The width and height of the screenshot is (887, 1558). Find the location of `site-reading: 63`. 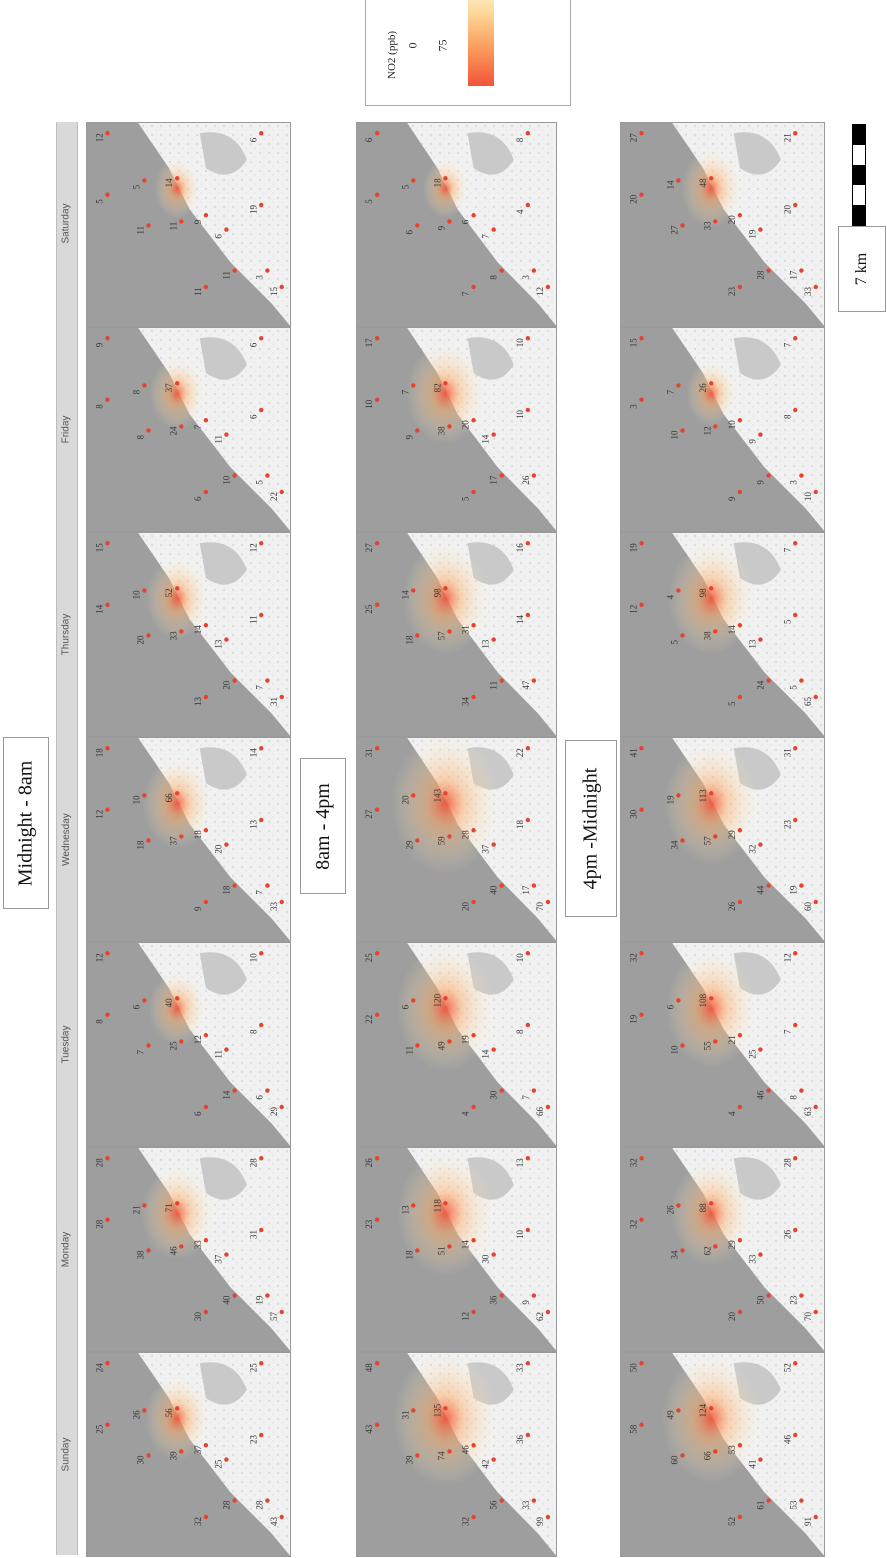

site-reading: 63 is located at coordinates (808, 1112).